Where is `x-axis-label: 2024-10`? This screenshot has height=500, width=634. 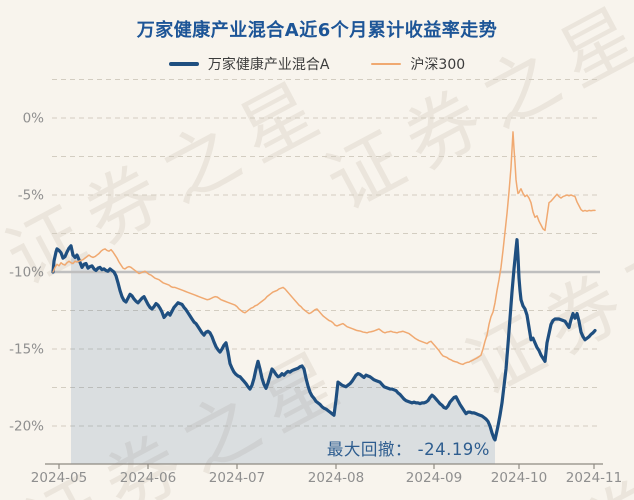
x-axis-label: 2024-10 is located at coordinates (519, 478).